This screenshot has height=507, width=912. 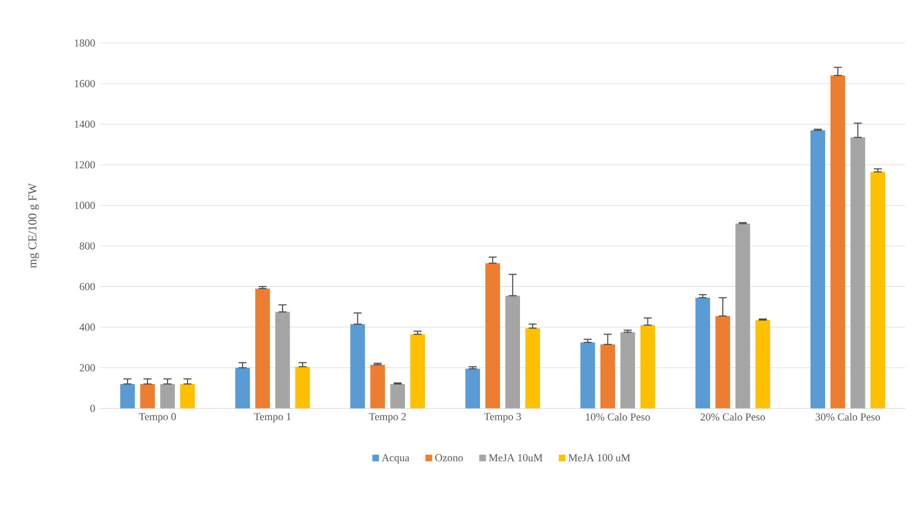 What do you see at coordinates (515, 458) in the screenshot?
I see `legend-label: MeJA 10uM` at bounding box center [515, 458].